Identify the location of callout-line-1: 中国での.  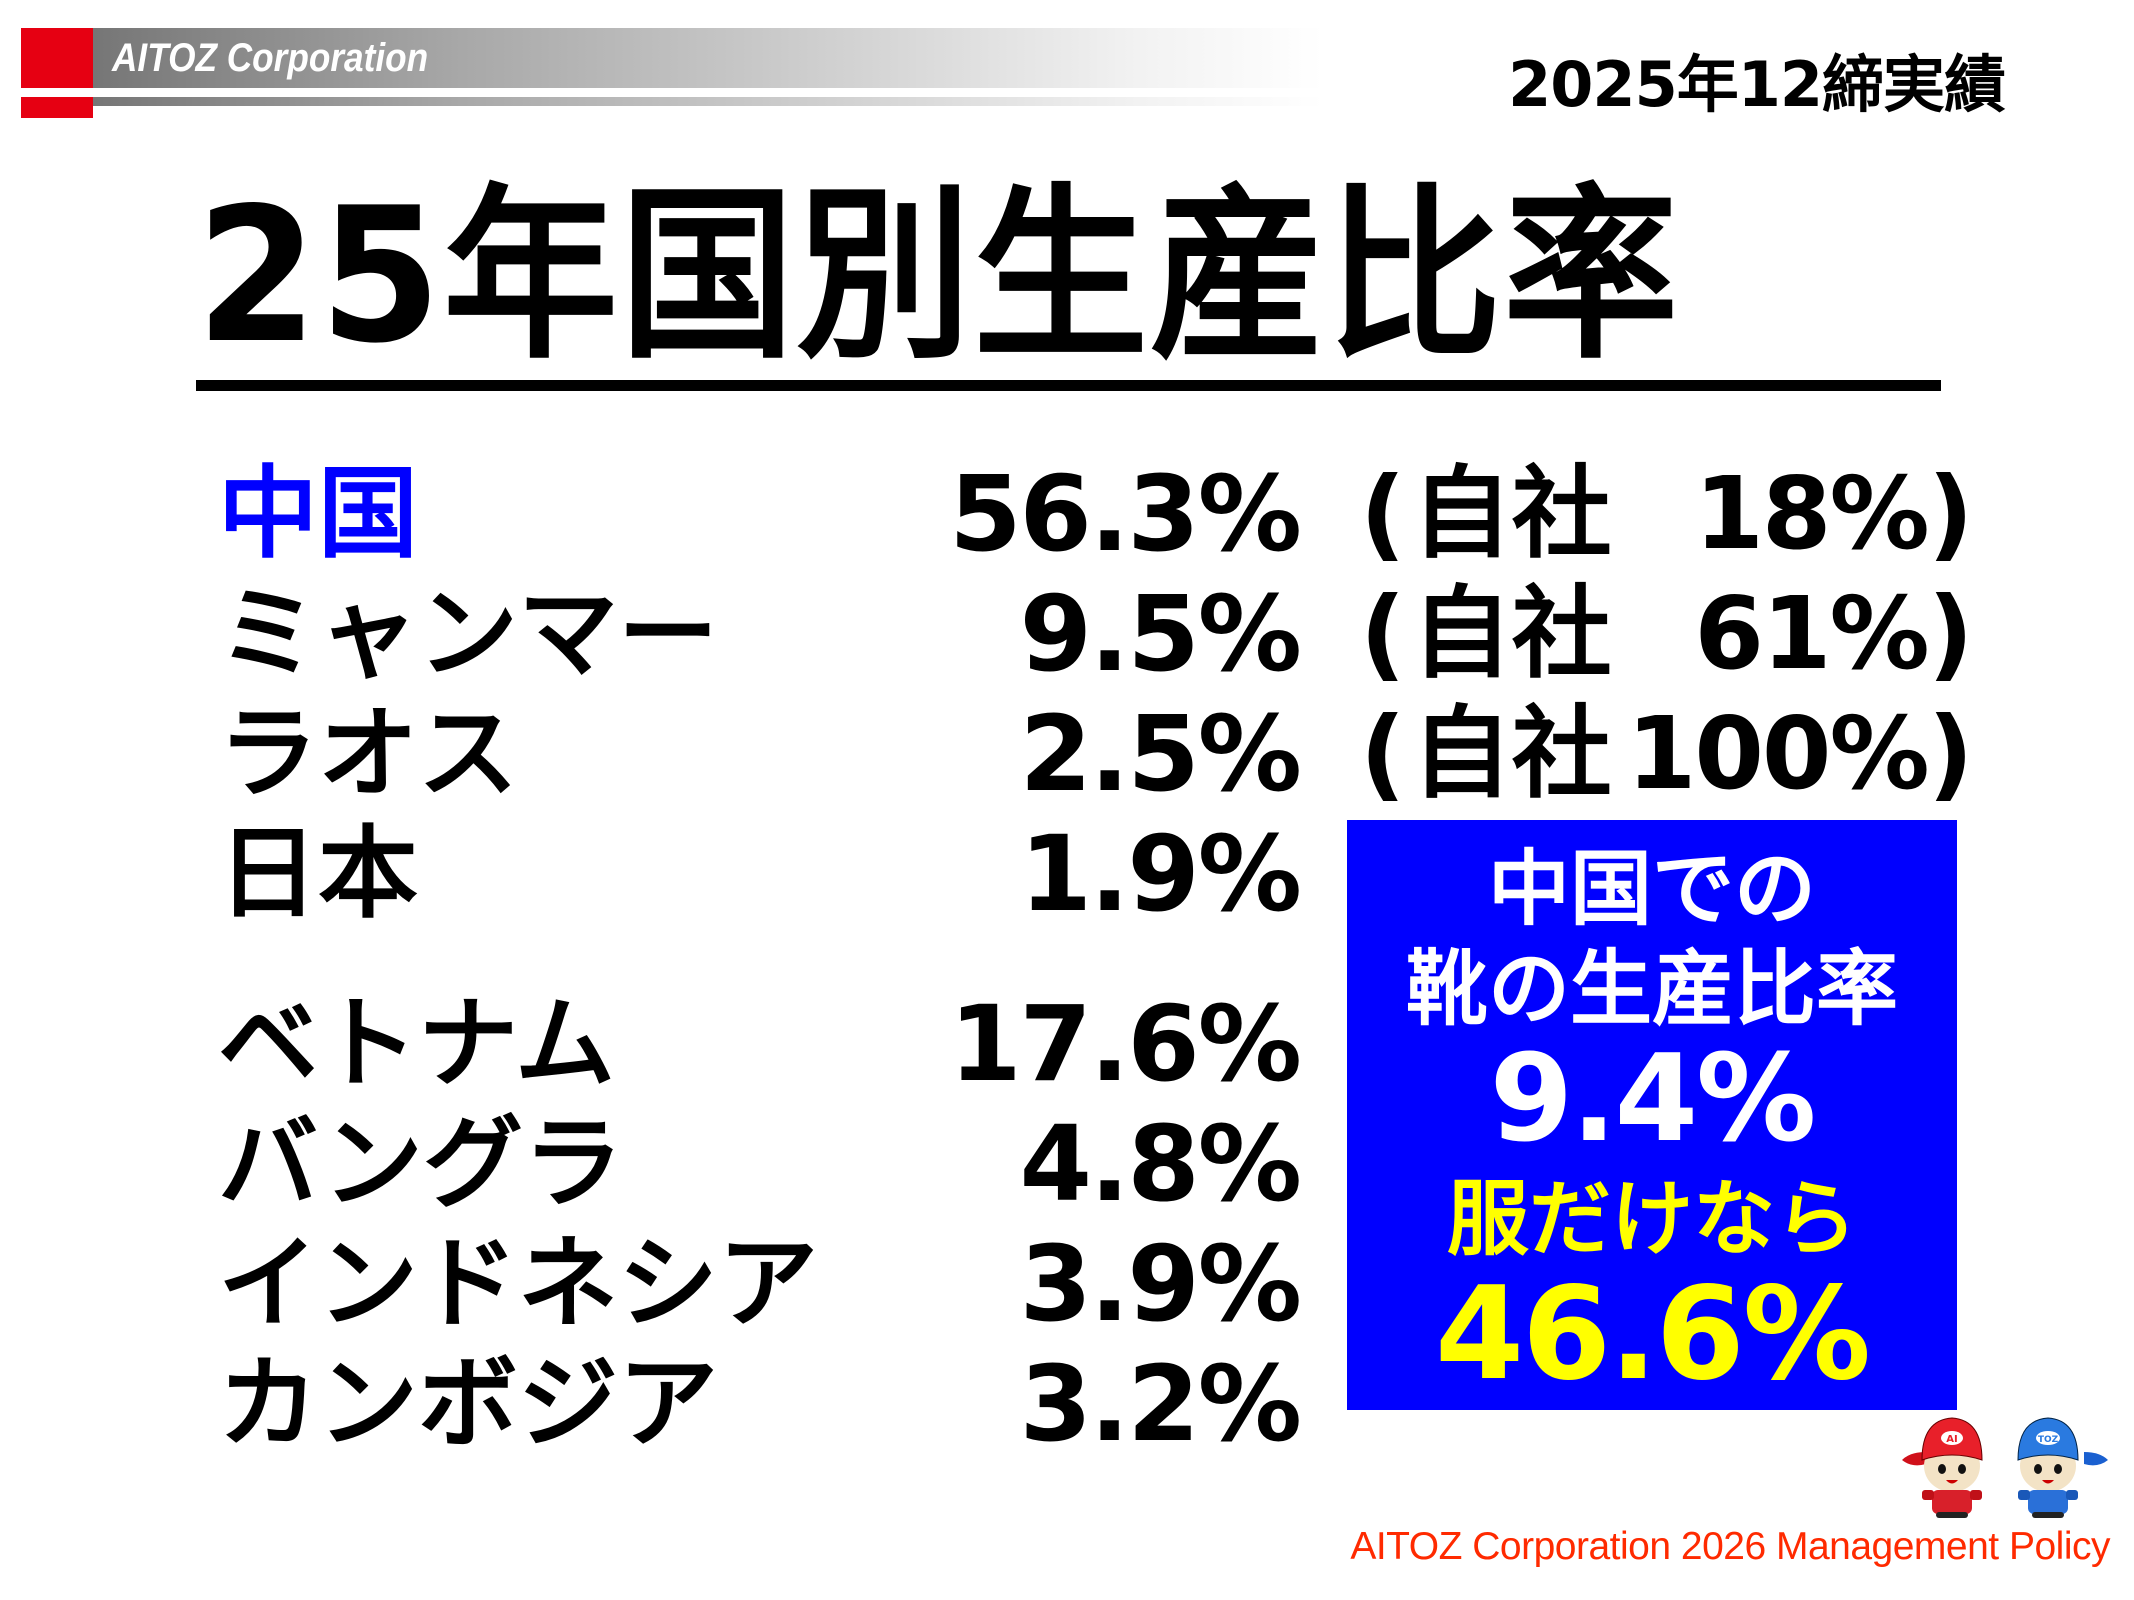
(1651, 889).